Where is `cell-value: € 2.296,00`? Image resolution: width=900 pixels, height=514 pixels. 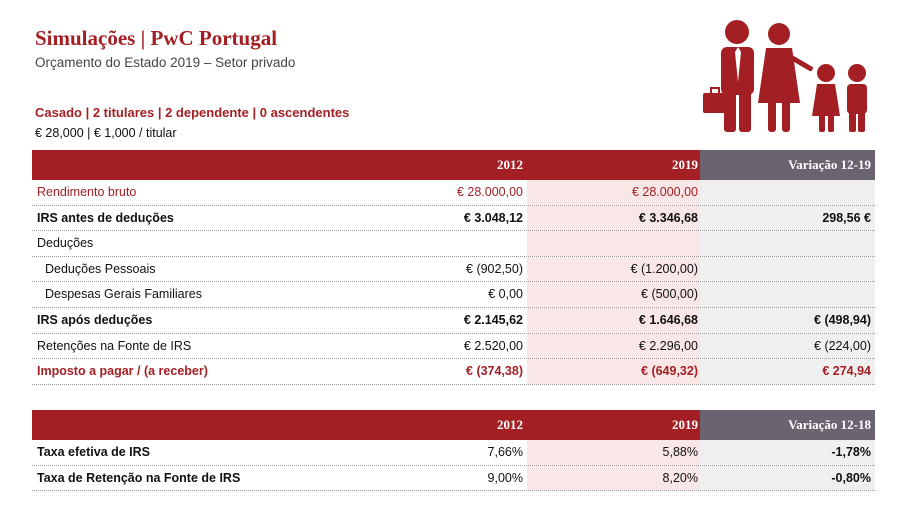
cell-value: € 2.296,00 is located at coordinates (613, 346).